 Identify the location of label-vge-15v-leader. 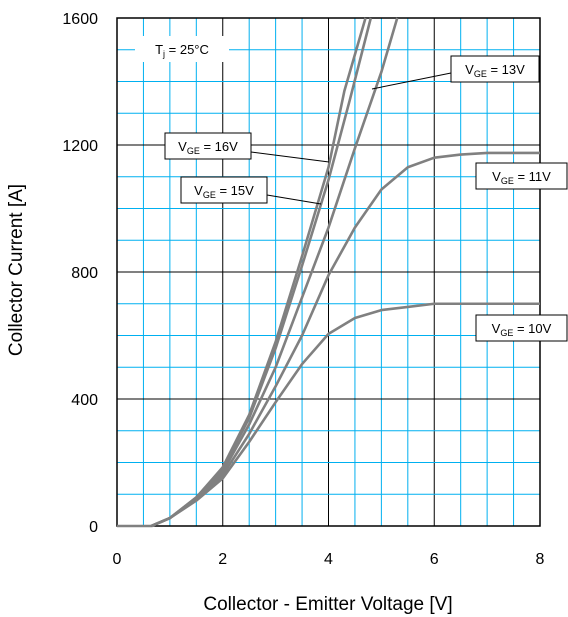
(294, 199).